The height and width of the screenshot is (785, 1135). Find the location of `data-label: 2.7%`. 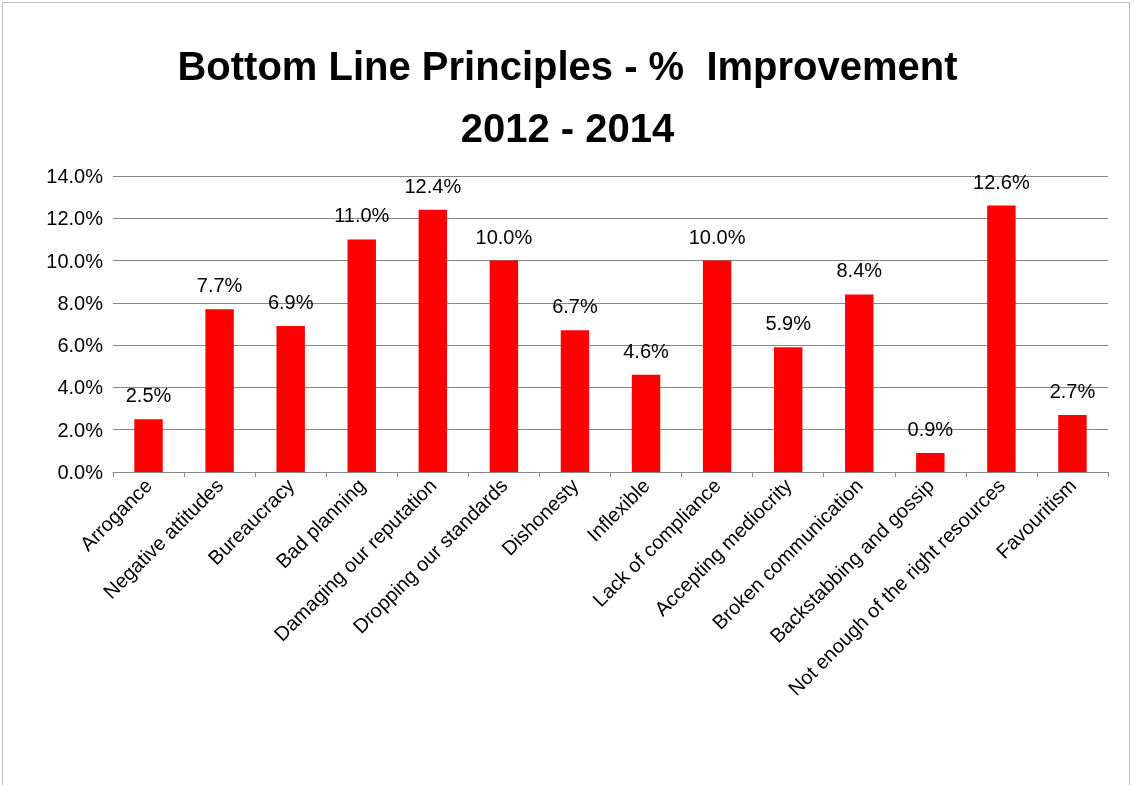

data-label: 2.7% is located at coordinates (1072, 390).